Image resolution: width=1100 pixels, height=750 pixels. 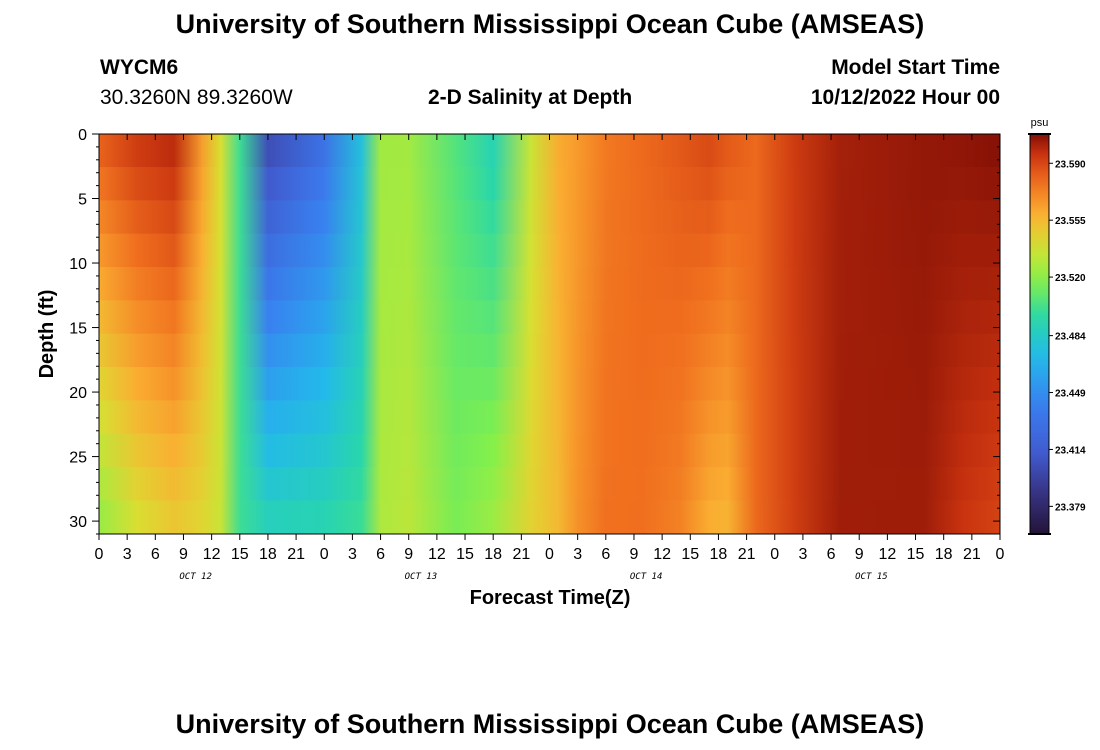 I want to click on x-tick-label: 12, so click(x=437, y=554).